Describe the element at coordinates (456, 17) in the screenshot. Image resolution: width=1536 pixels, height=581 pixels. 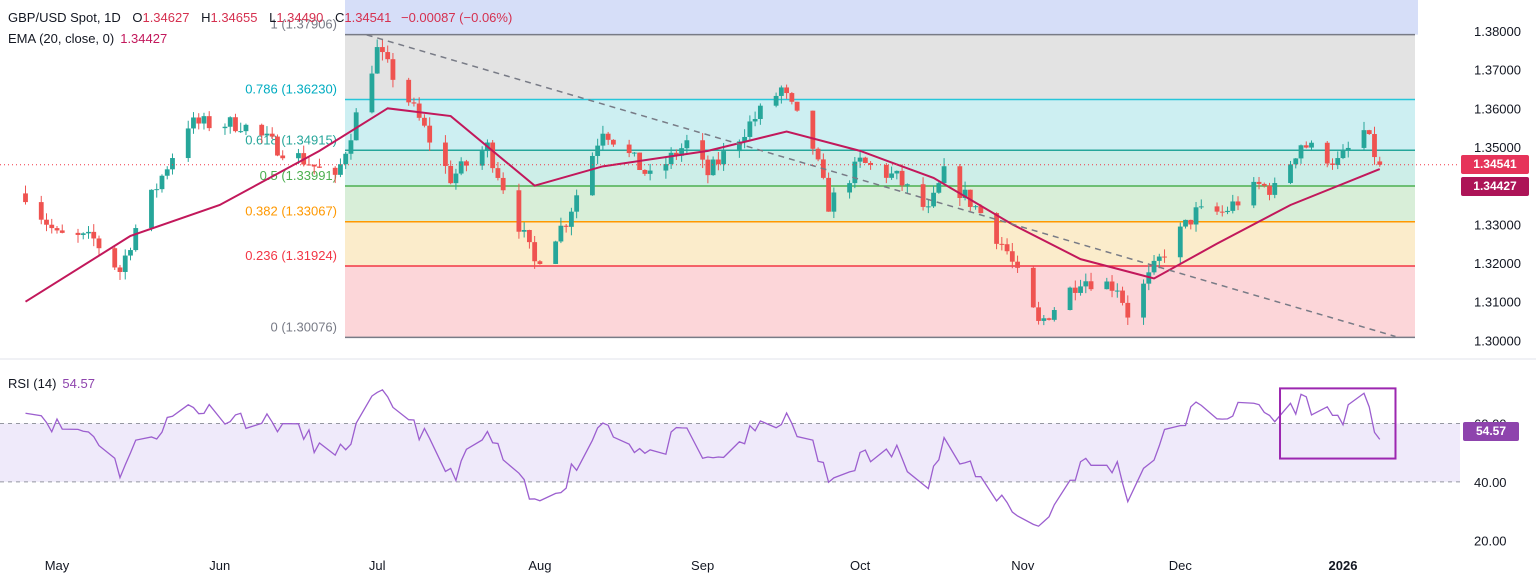
I see `change-value: −0.00087 (−0.06%)` at that location.